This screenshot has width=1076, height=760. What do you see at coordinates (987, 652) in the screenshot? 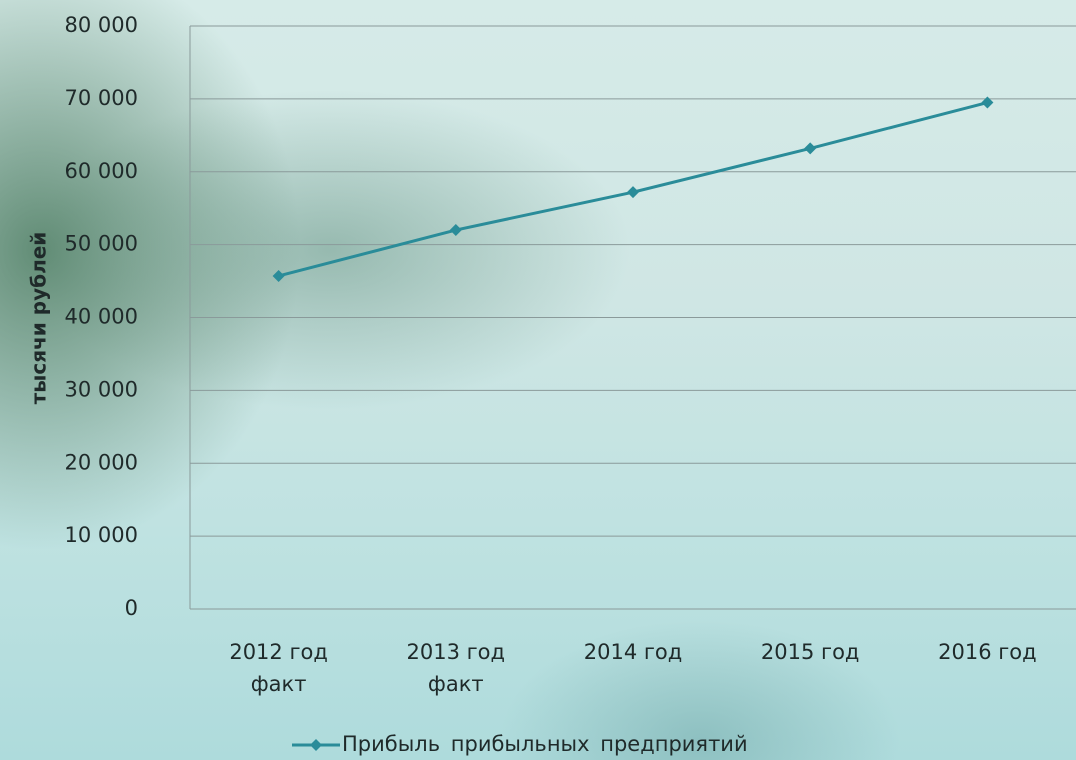
I see `x-tick-label: 2016 год` at bounding box center [987, 652].